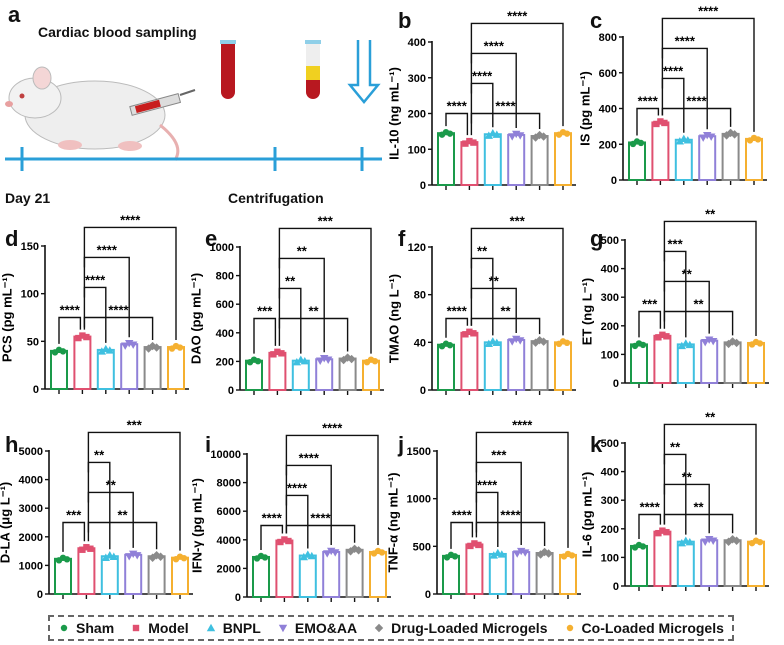  What do you see at coordinates (109, 575) in the screenshot?
I see `bar-bnpl` at bounding box center [109, 575].